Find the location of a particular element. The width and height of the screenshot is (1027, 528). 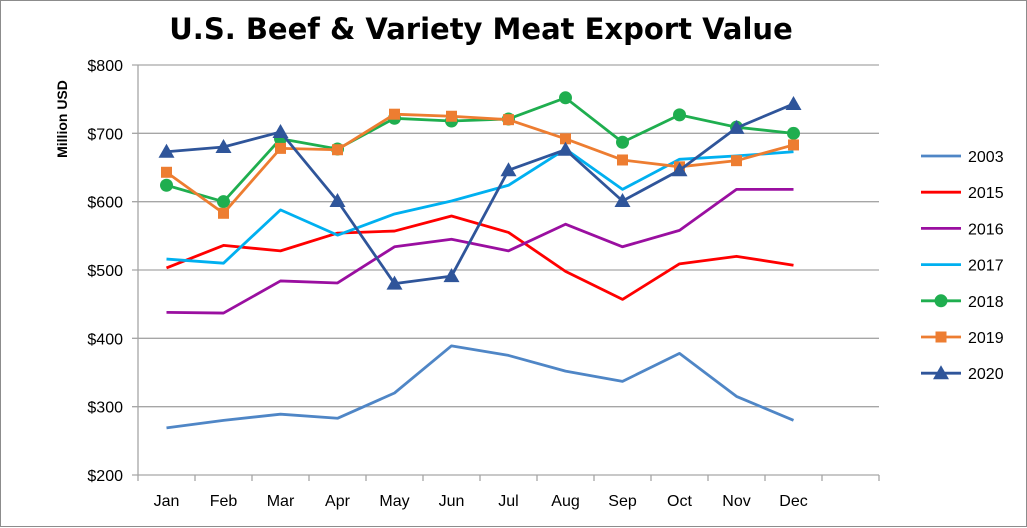

series-2019 is located at coordinates (480, 163).